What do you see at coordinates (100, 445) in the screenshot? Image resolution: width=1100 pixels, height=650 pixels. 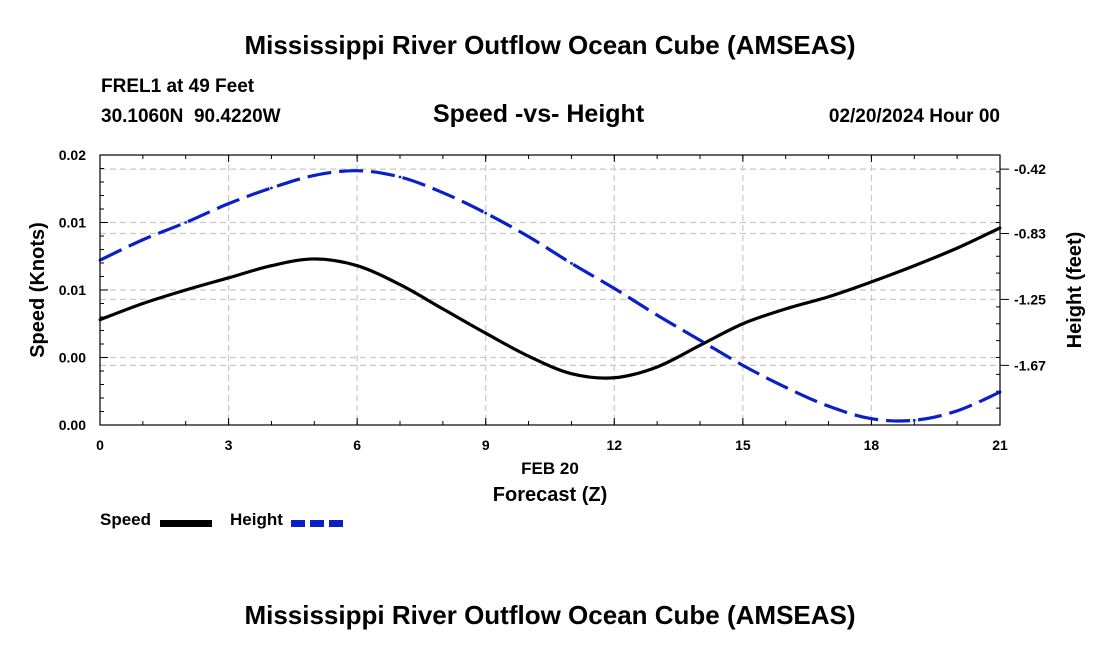 I see `x-tick-label: 0` at bounding box center [100, 445].